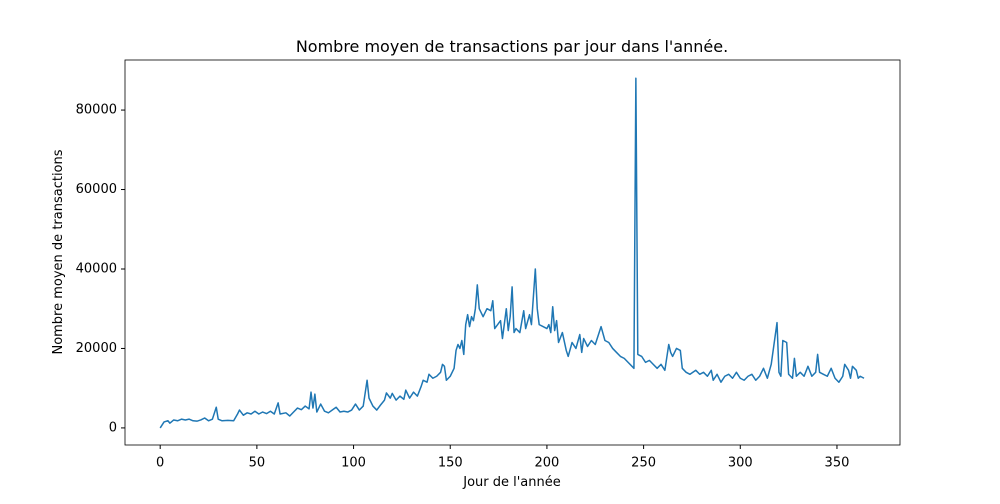  Describe the element at coordinates (96, 348) in the screenshot. I see `y-tick-label: 20000` at that location.